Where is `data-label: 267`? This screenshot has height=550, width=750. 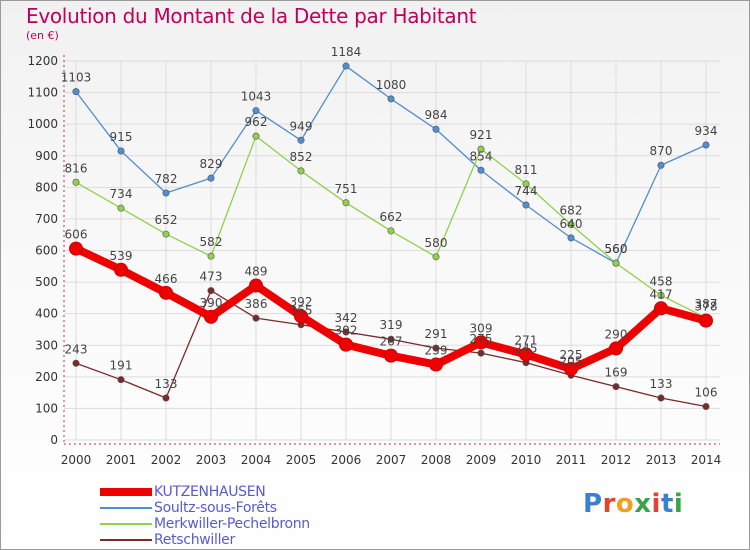
data-label: 267 is located at coordinates (391, 342).